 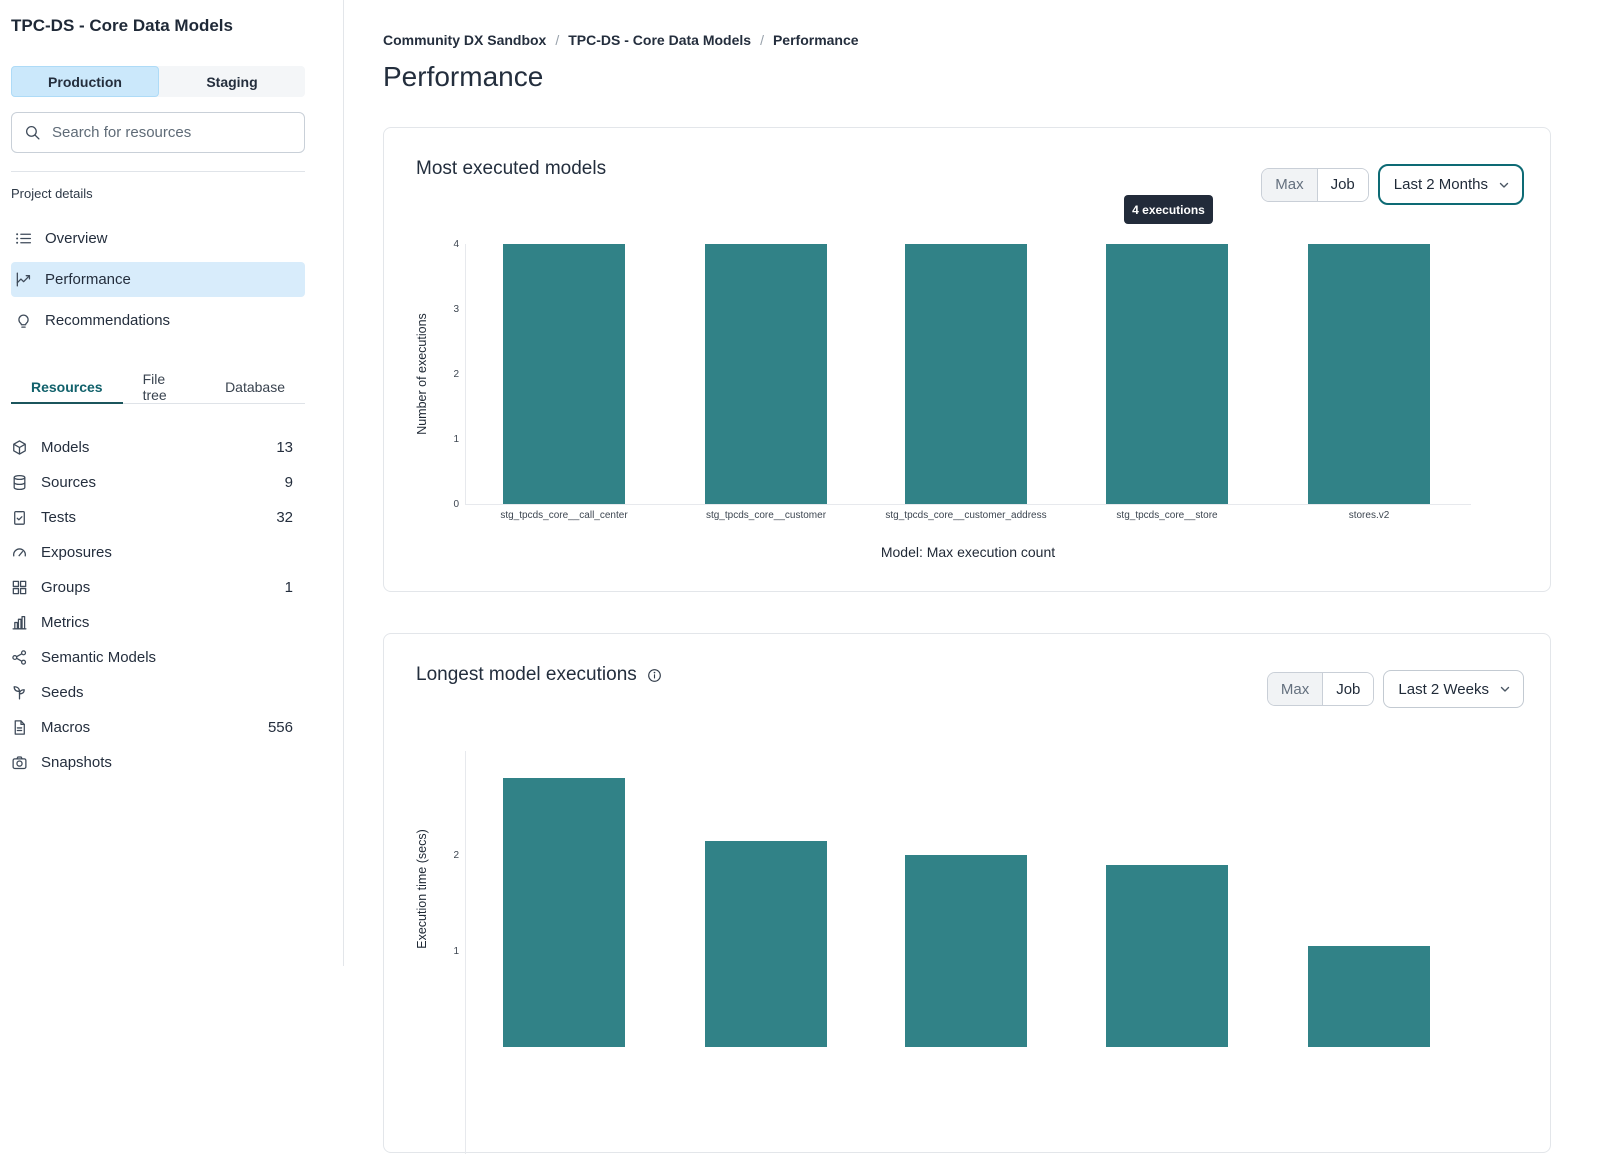 I want to click on environment-switcher: Production Staging, so click(x=158, y=81).